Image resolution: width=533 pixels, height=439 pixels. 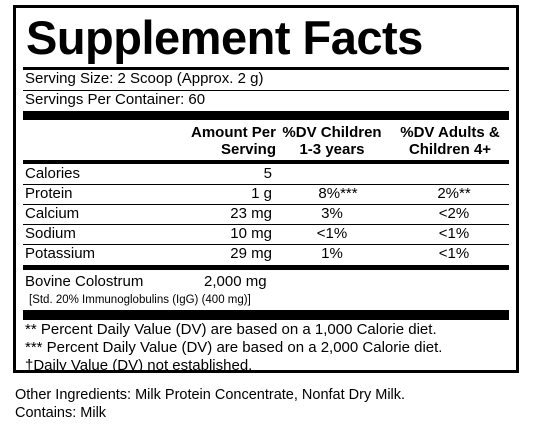 I want to click on title-rule, so click(x=266, y=68).